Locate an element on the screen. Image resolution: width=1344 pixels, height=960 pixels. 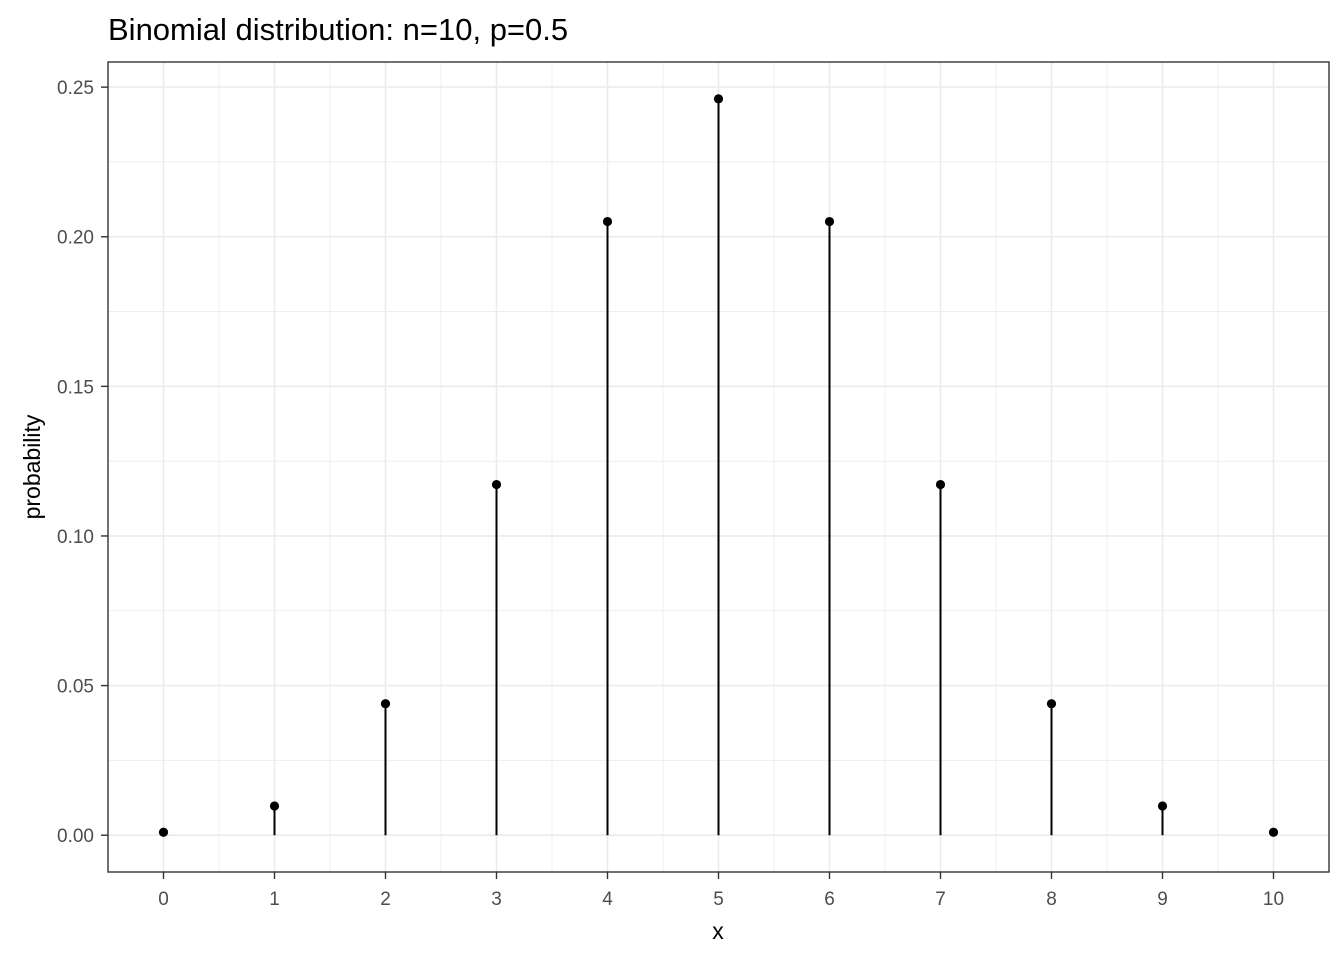
x-tick-label: 8 is located at coordinates (1051, 899).